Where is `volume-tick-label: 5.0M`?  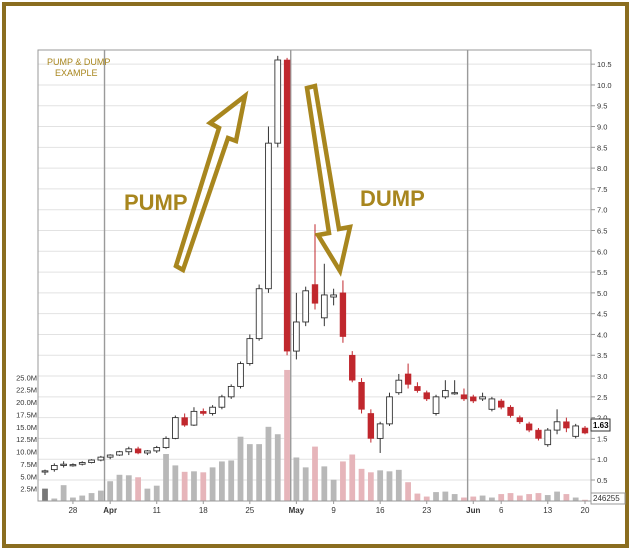 volume-tick-label: 5.0M is located at coordinates (28, 476).